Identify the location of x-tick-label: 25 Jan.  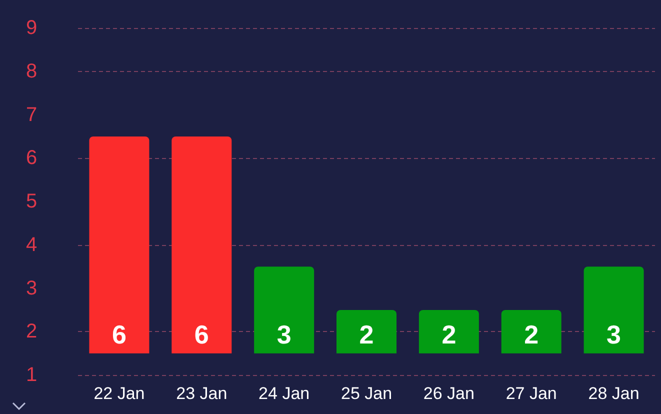
(366, 393).